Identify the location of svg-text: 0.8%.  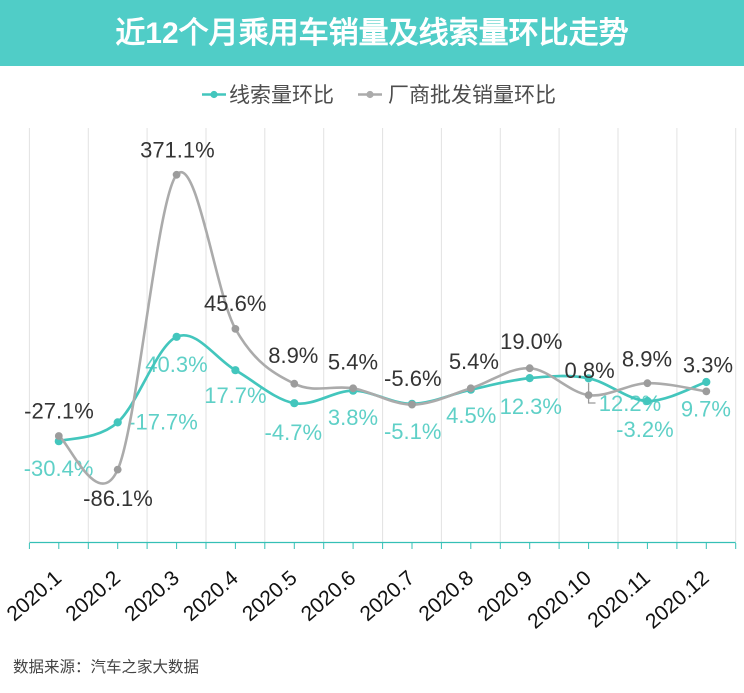
(590, 370).